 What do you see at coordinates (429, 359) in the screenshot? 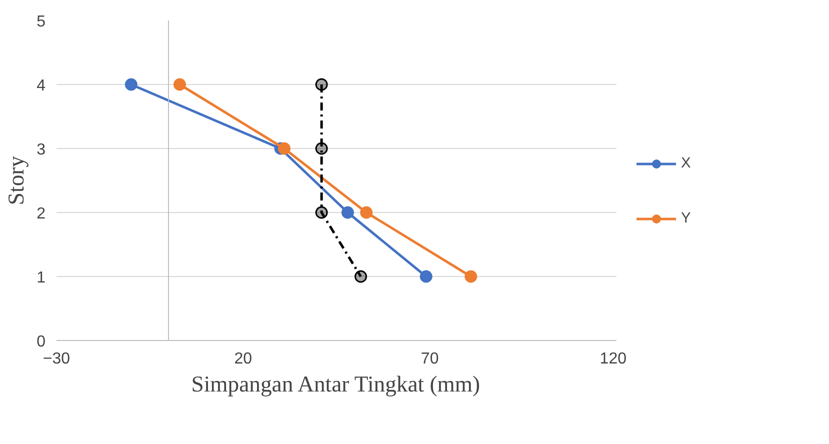
I see `x-tick-label: 70` at bounding box center [429, 359].